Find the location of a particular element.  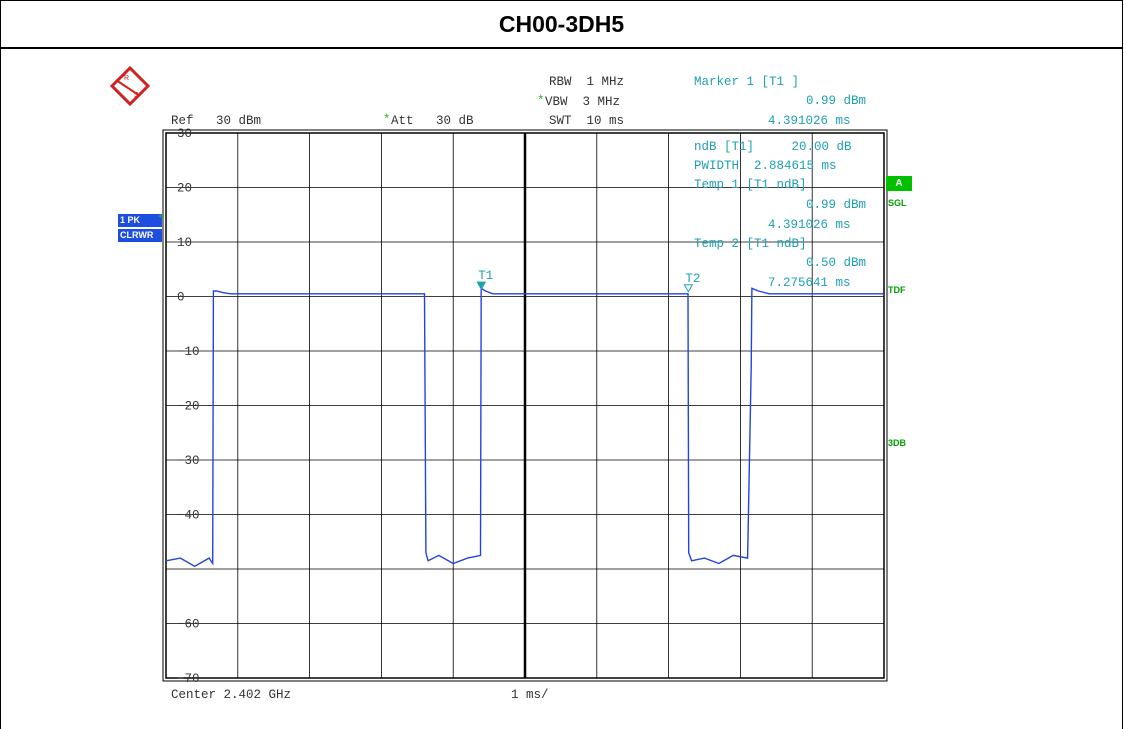

y-tick-label: −10 is located at coordinates (188, 352).